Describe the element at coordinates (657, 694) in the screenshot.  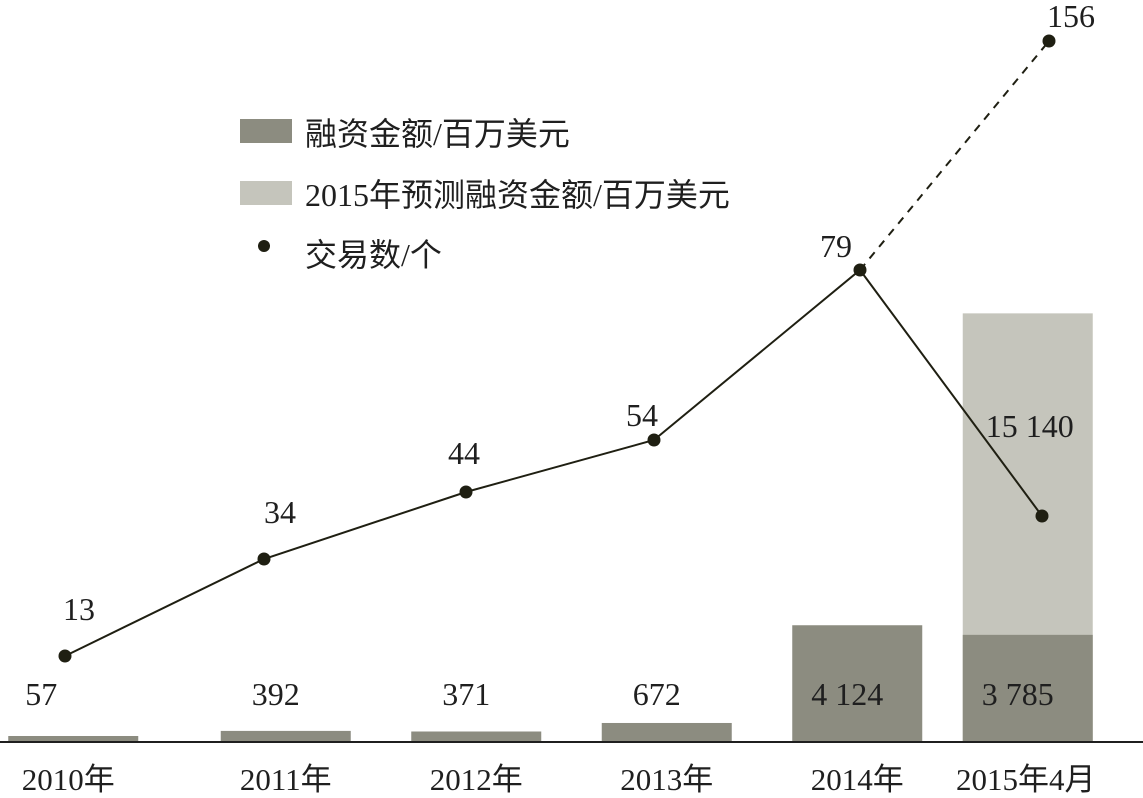
I see `bar-label-funding-3: 672` at that location.